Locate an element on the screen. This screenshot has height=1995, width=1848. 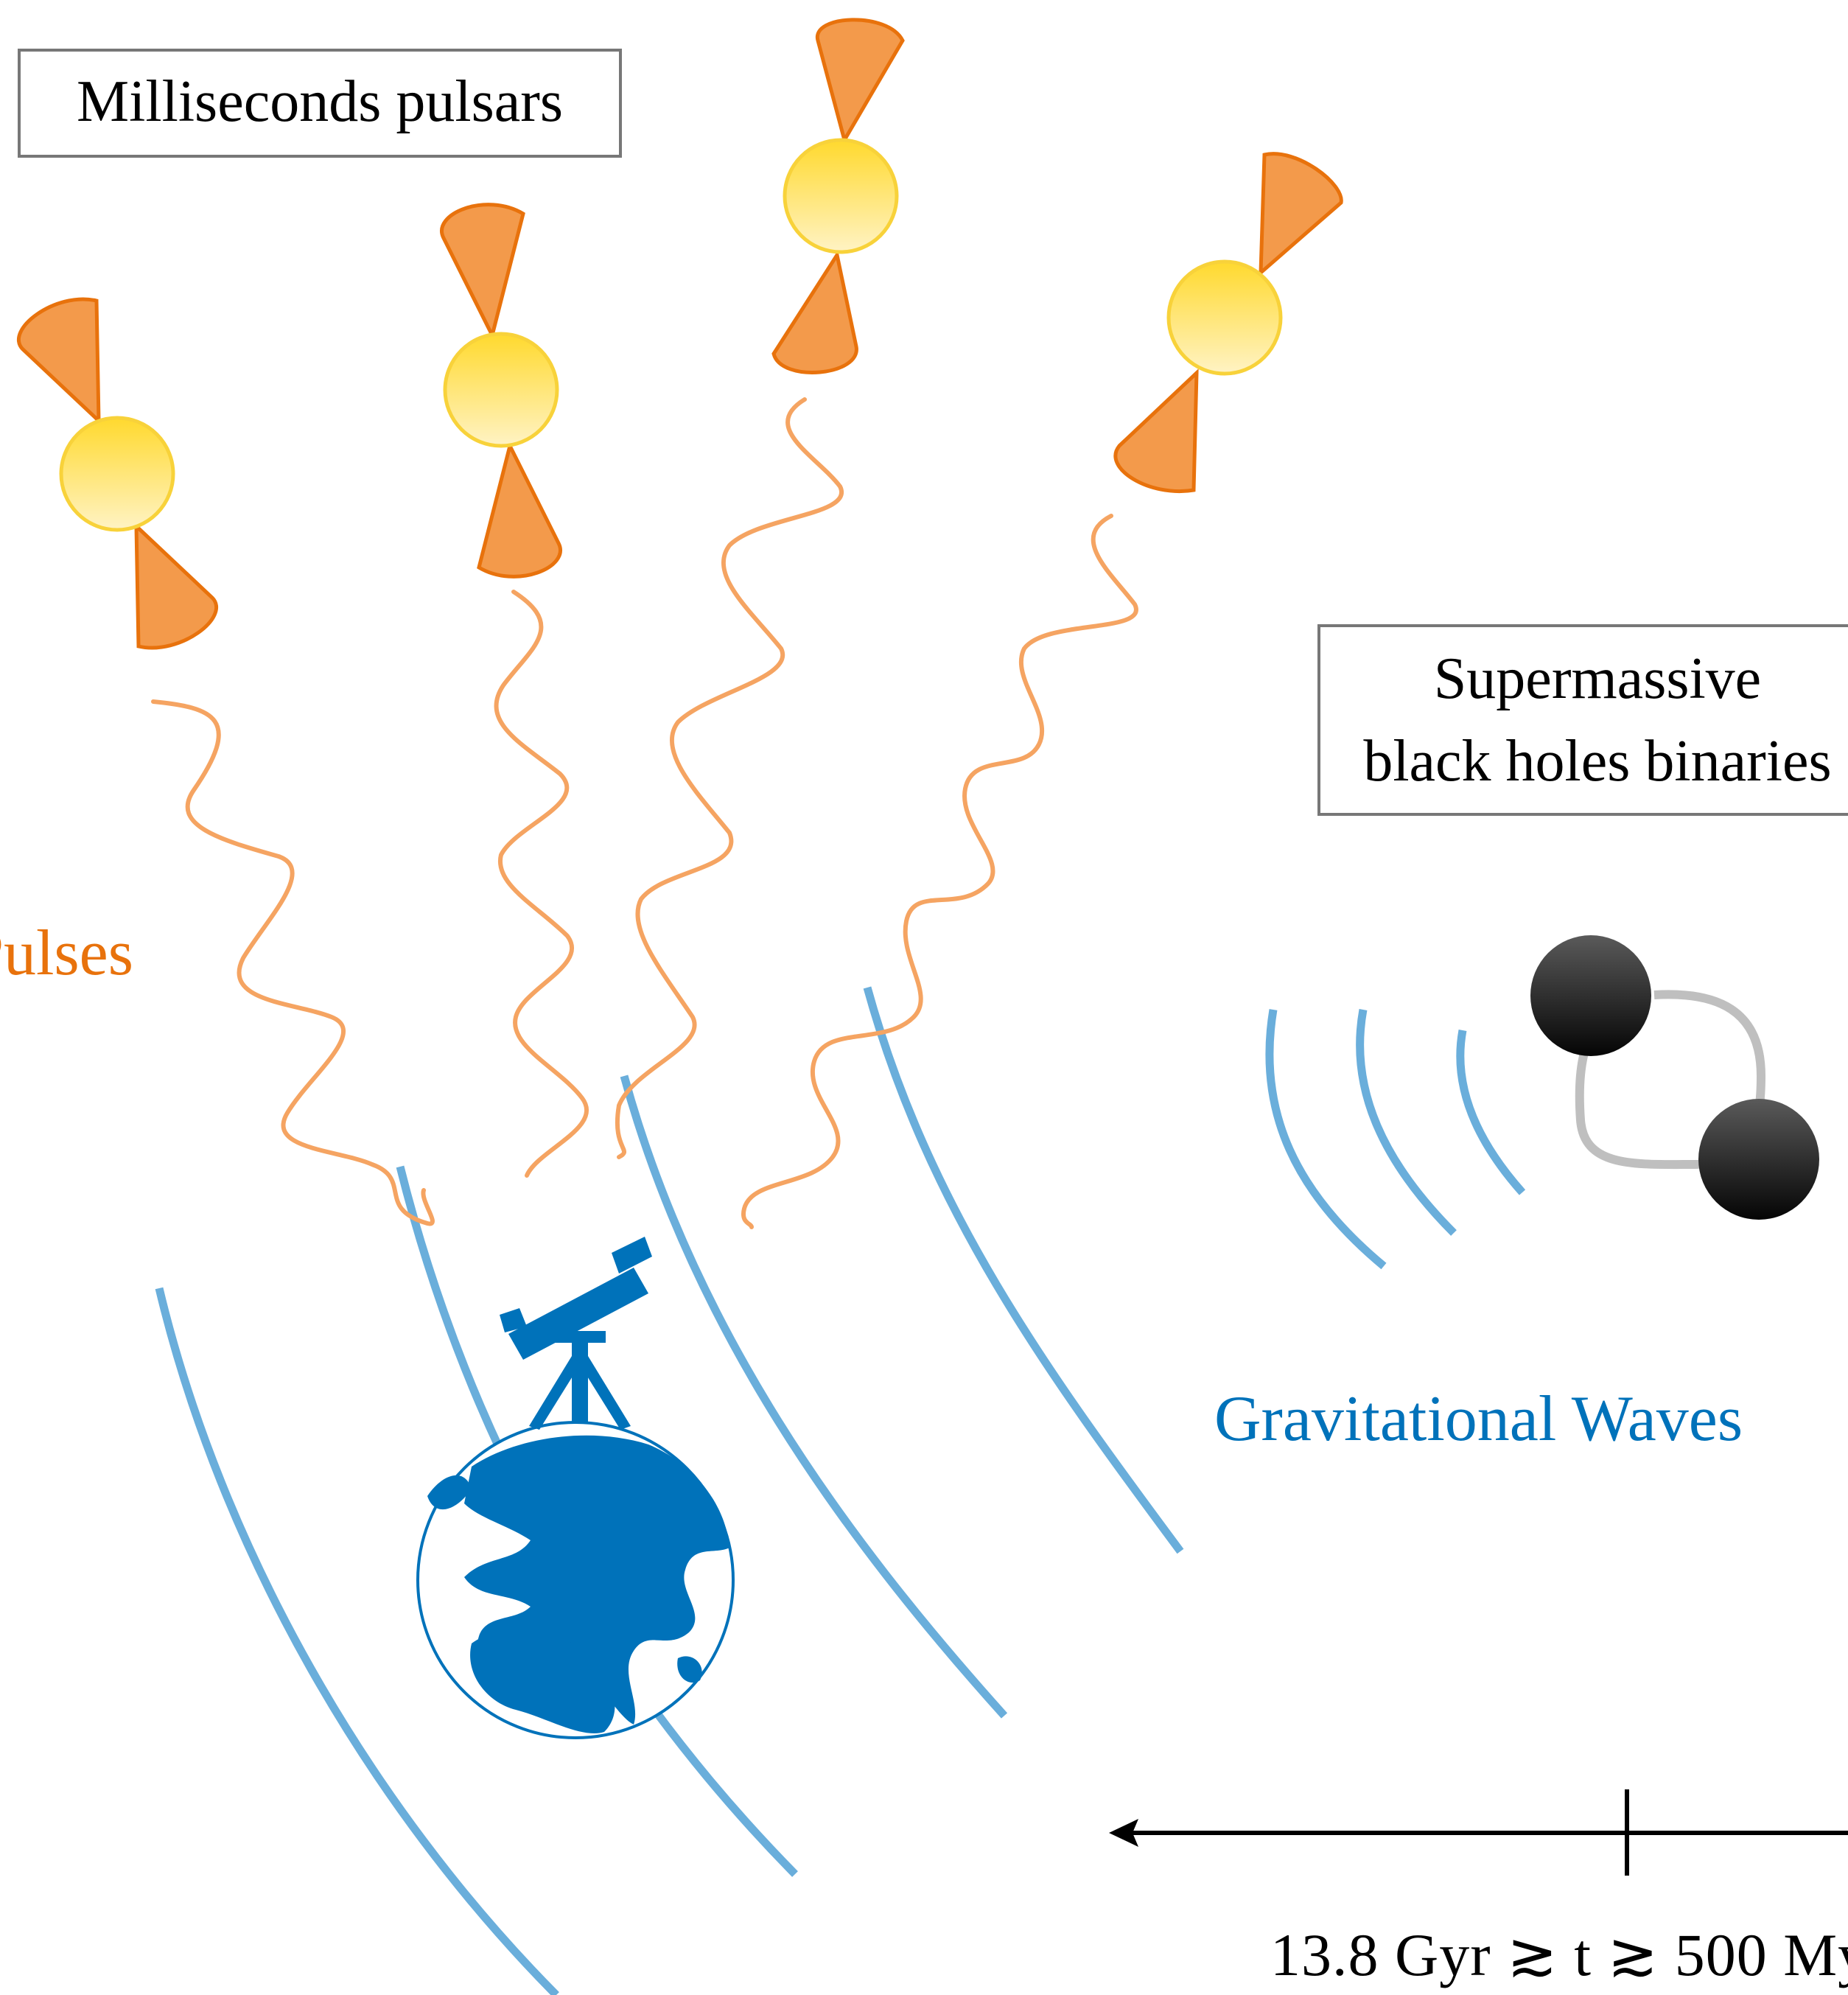
gravitational-waves-label: Gravitational Waves is located at coordinates (1478, 1419).